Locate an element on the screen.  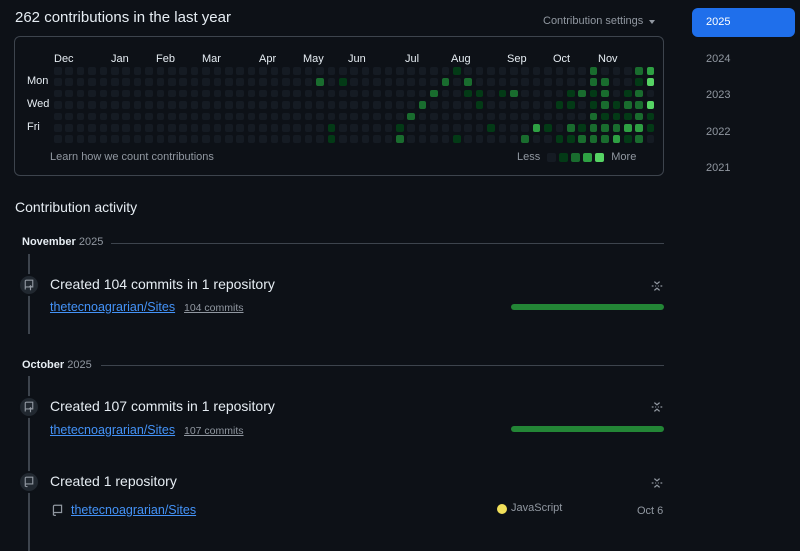
year-2023-button: 2023 is located at coordinates (718, 95).